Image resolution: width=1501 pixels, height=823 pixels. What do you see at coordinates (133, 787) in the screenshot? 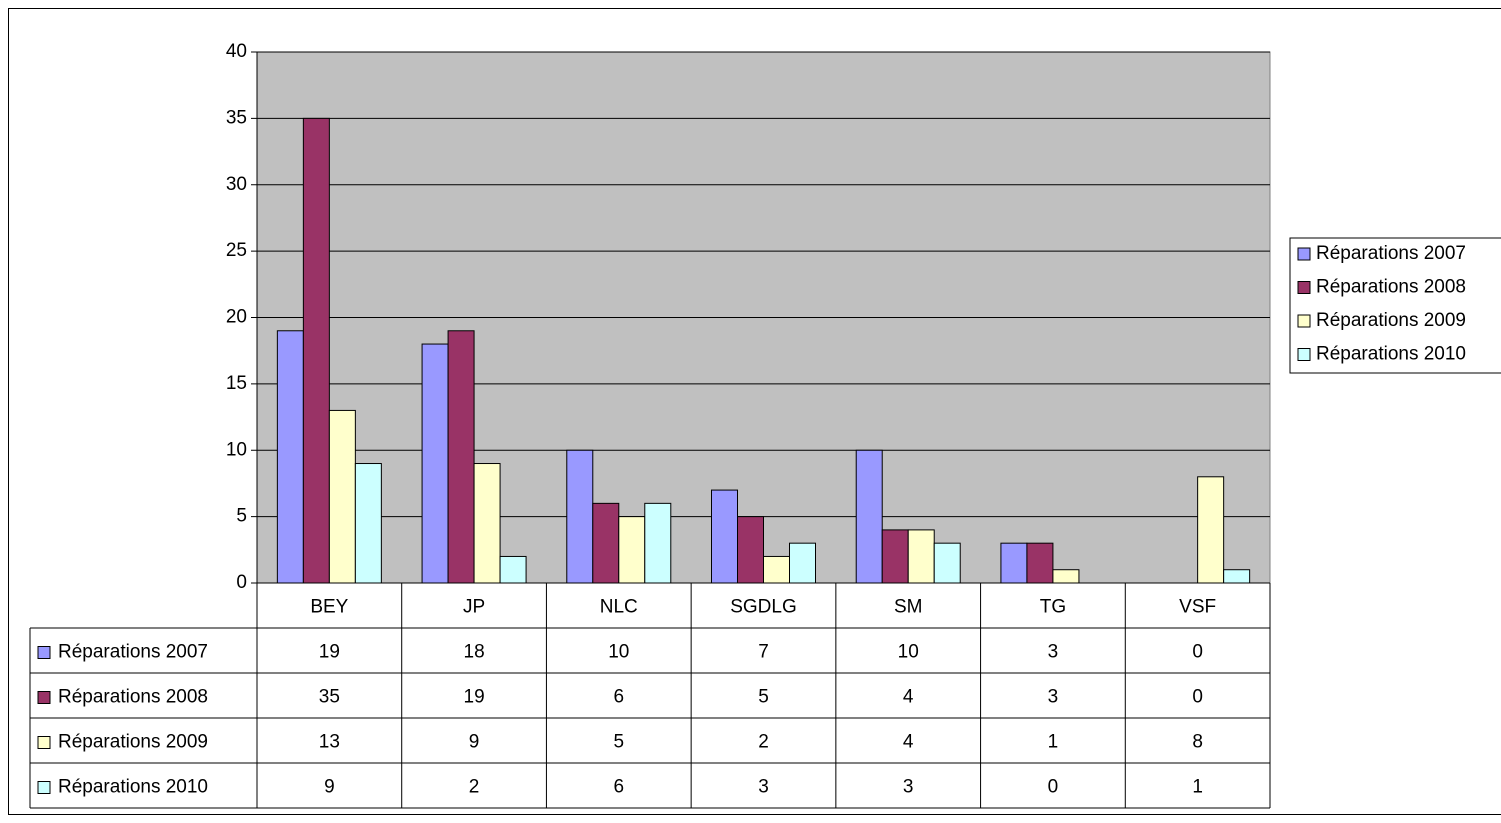
I see `table-series-name: Réparations 2010` at bounding box center [133, 787].